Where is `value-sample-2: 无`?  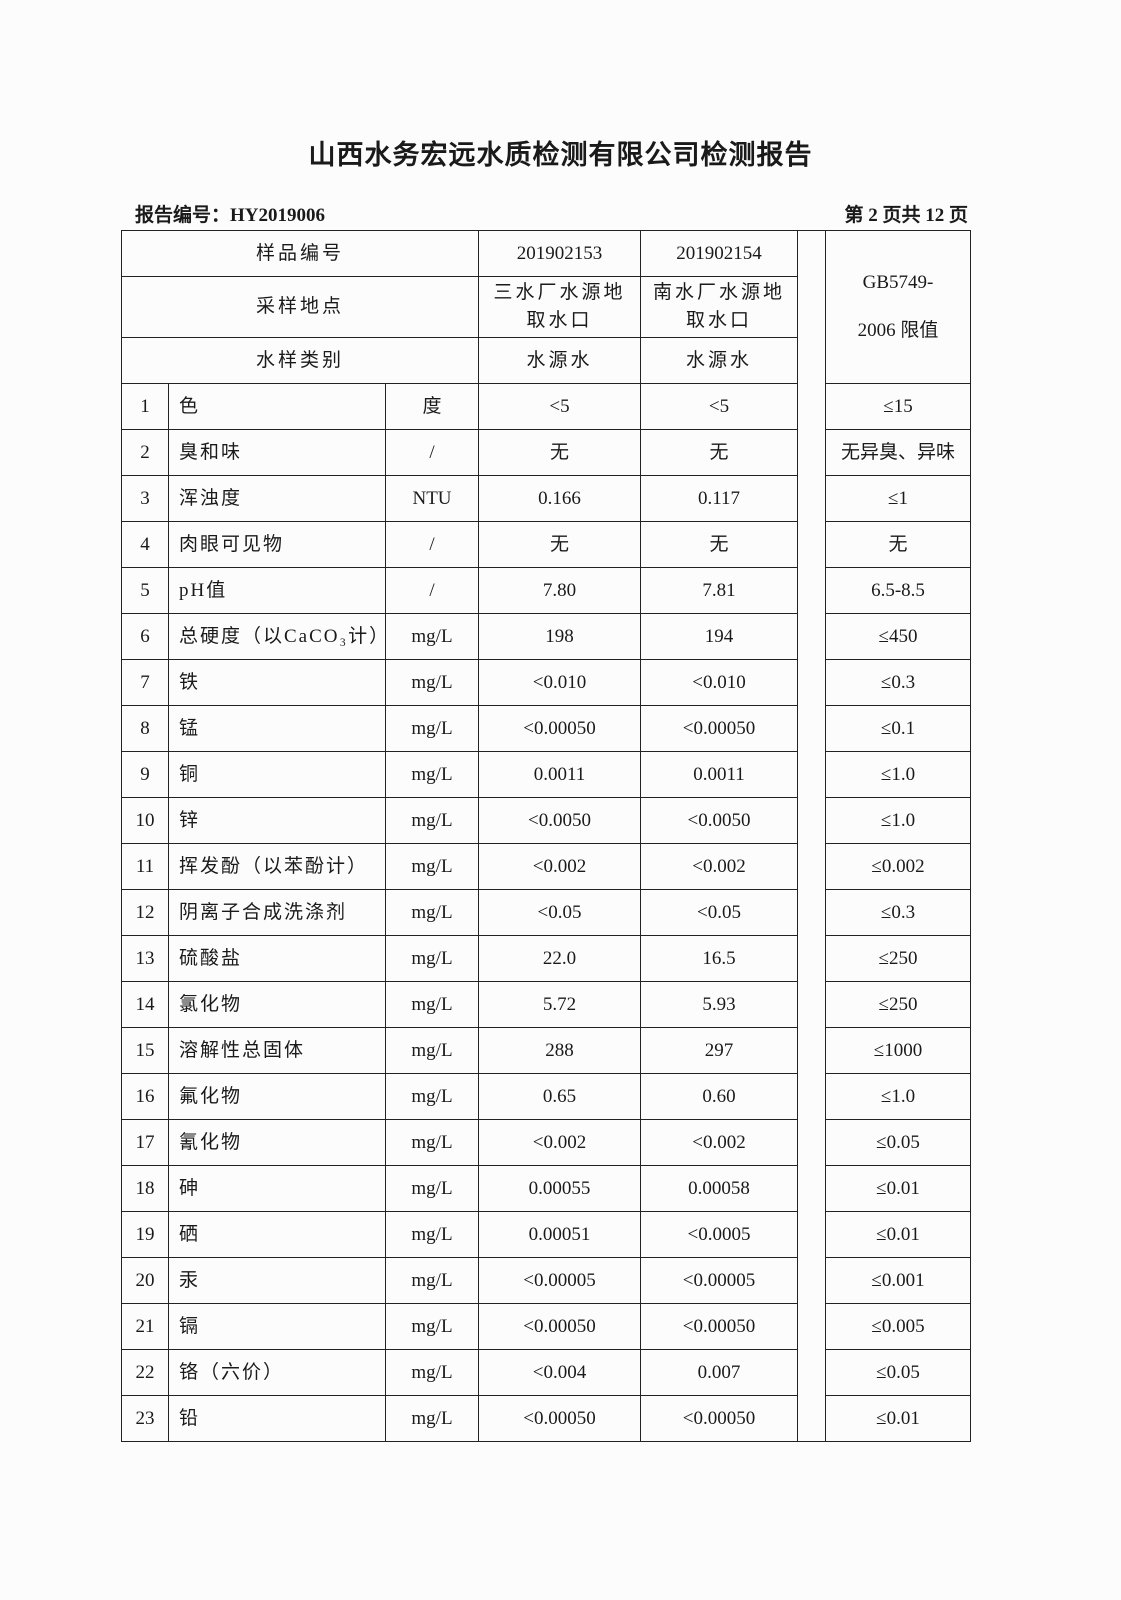 value-sample-2: 无 is located at coordinates (719, 452).